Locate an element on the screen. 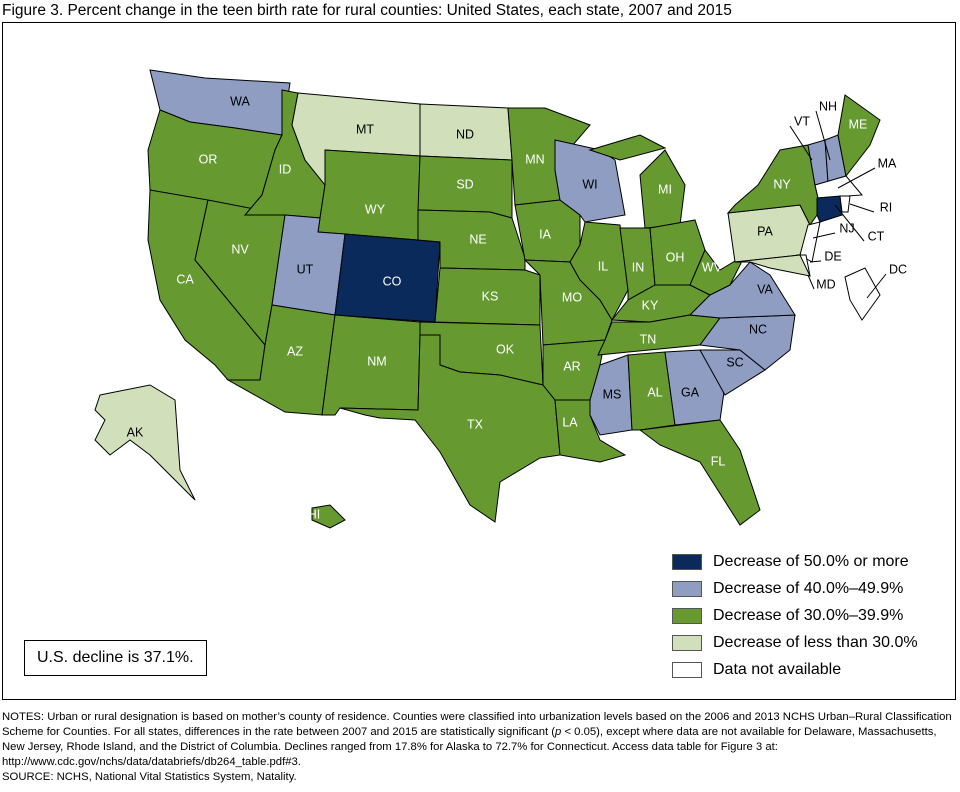  state-label: WV is located at coordinates (712, 267).